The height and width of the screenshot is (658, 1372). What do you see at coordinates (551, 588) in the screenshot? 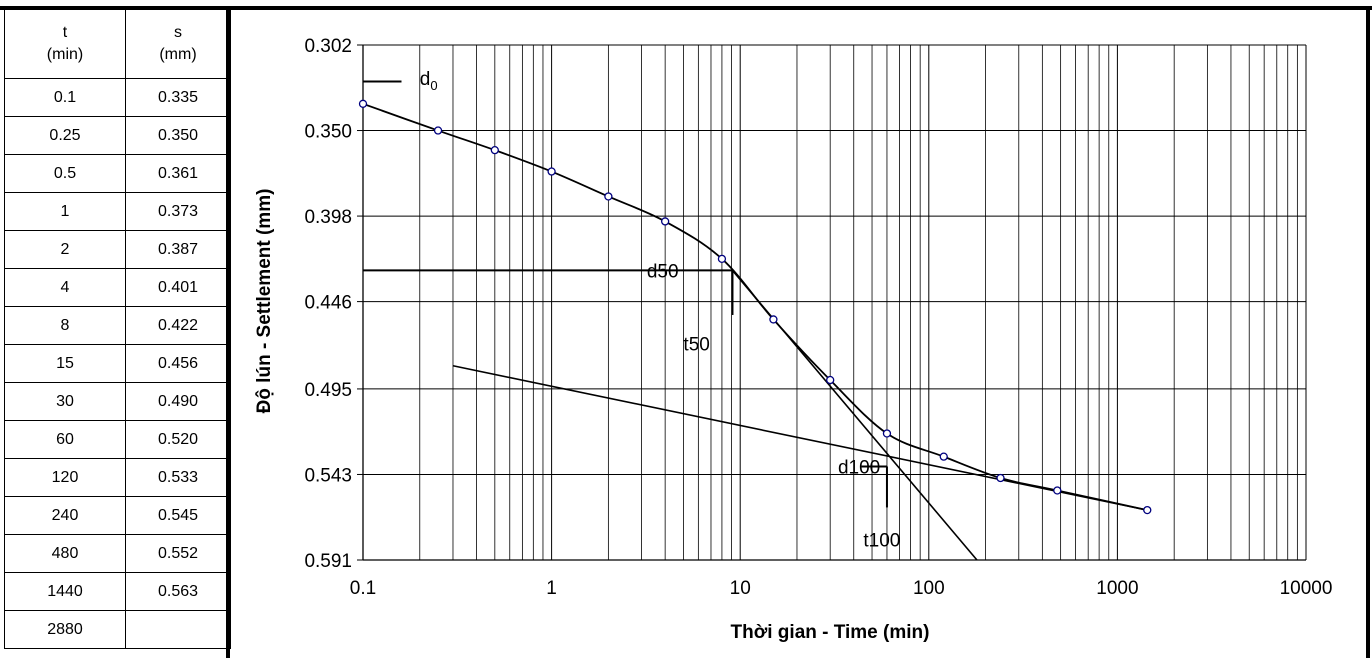
I see `x-tick-label: 1` at bounding box center [551, 588].